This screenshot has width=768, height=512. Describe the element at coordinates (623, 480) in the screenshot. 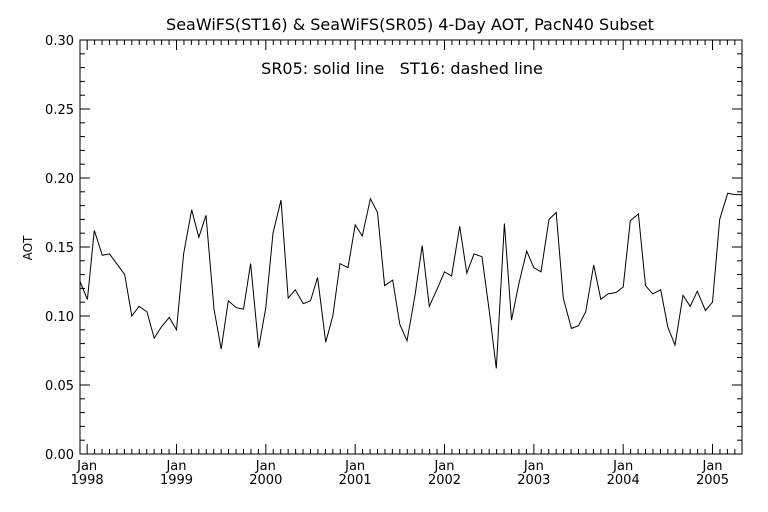

I see `x-tick-year-label: 2004` at that location.